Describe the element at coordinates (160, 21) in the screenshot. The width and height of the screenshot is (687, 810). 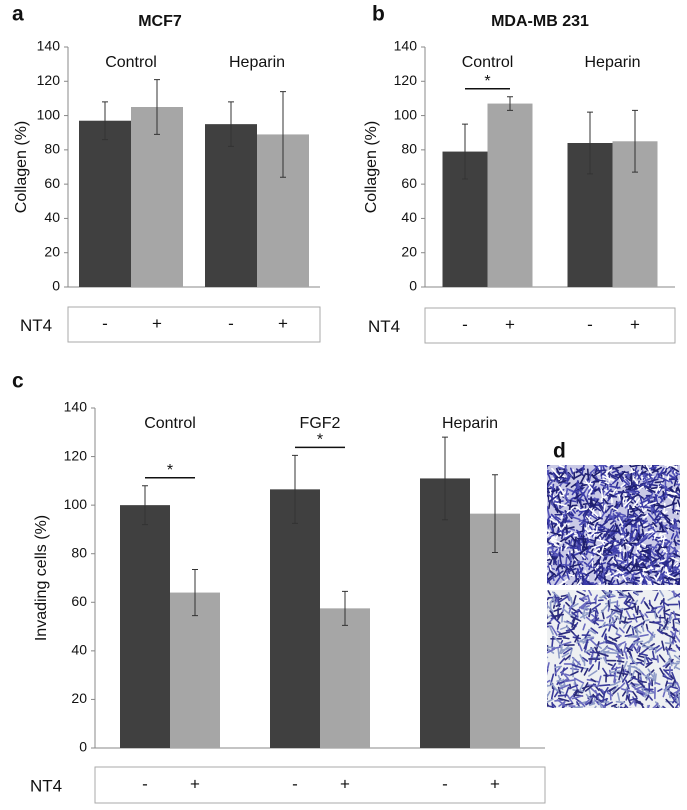
I see `chart-title: MCF7` at that location.